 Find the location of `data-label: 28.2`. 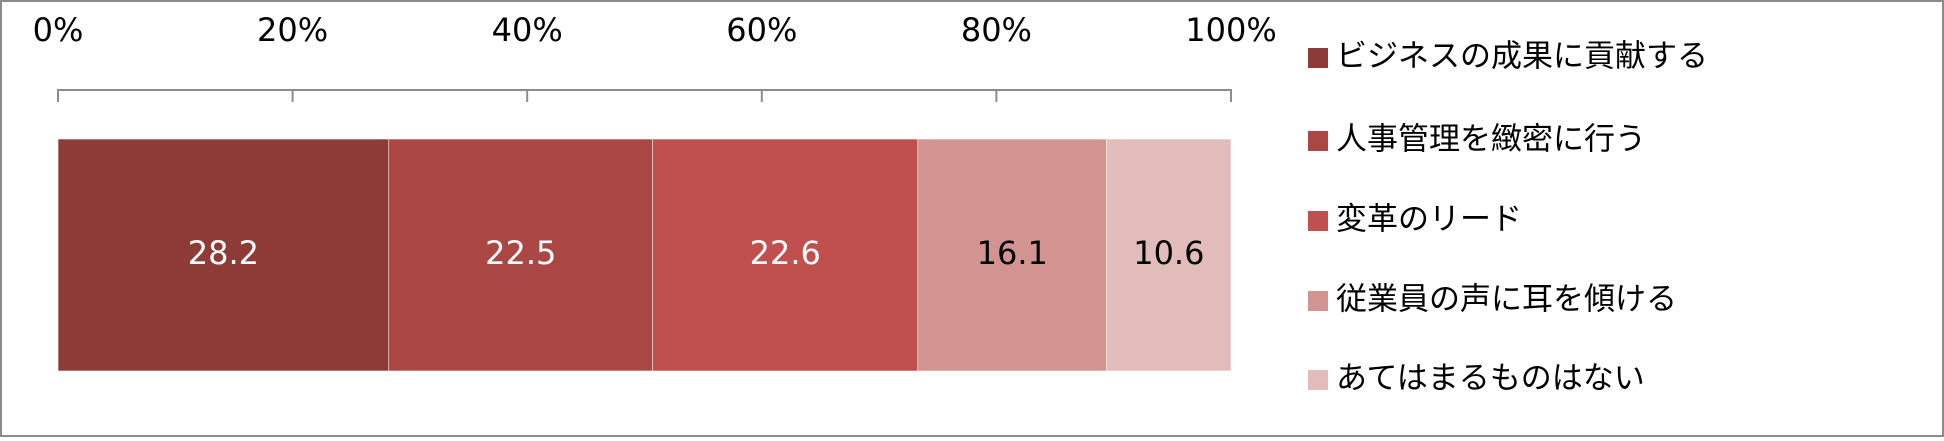

data-label: 28.2 is located at coordinates (223, 253).